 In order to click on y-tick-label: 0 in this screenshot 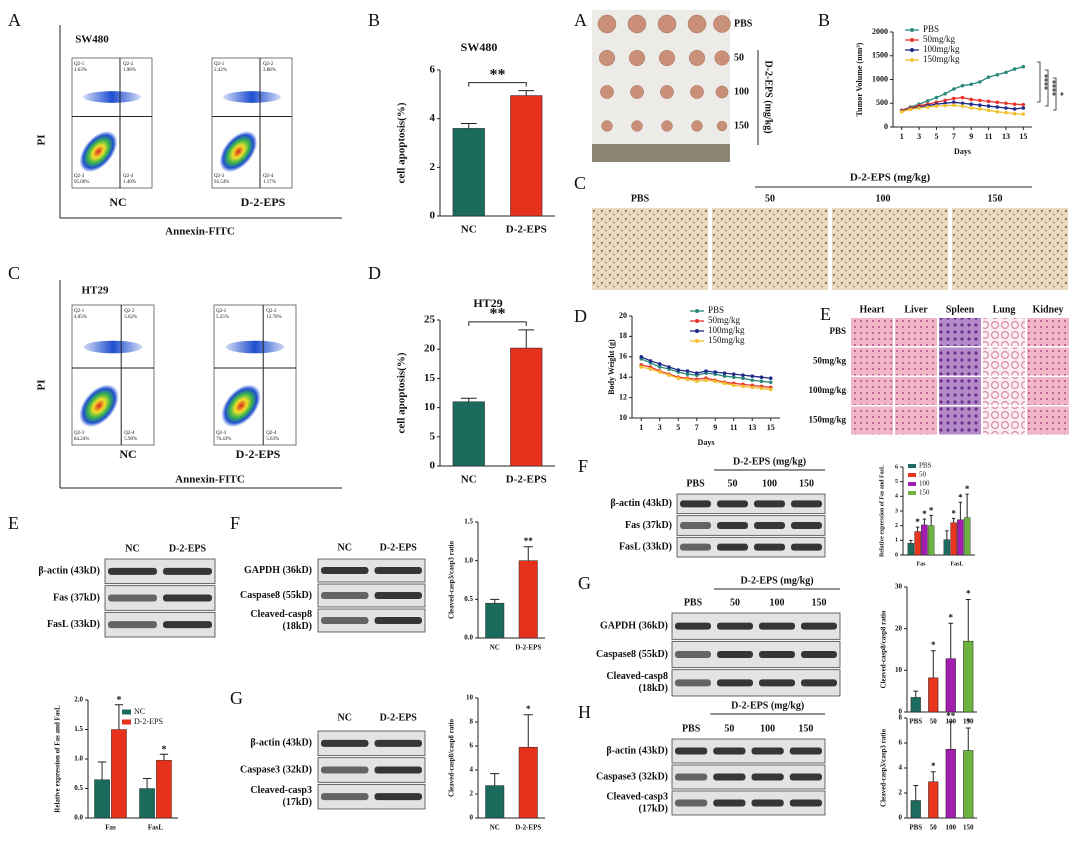, I will do `click(901, 818)`.